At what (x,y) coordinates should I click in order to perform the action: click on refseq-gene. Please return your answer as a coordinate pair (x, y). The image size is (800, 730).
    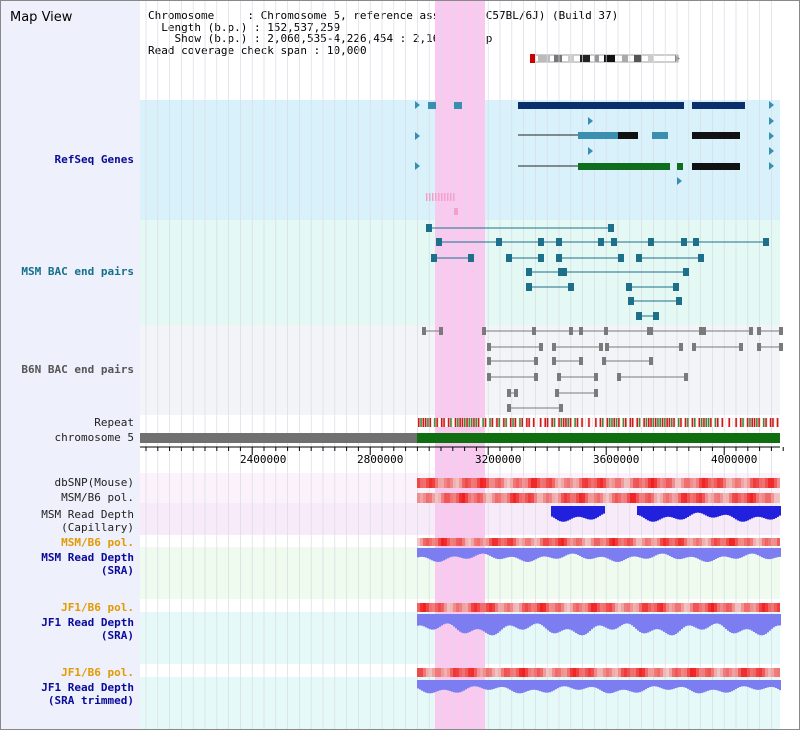
    Looking at the image, I should click on (601, 105).